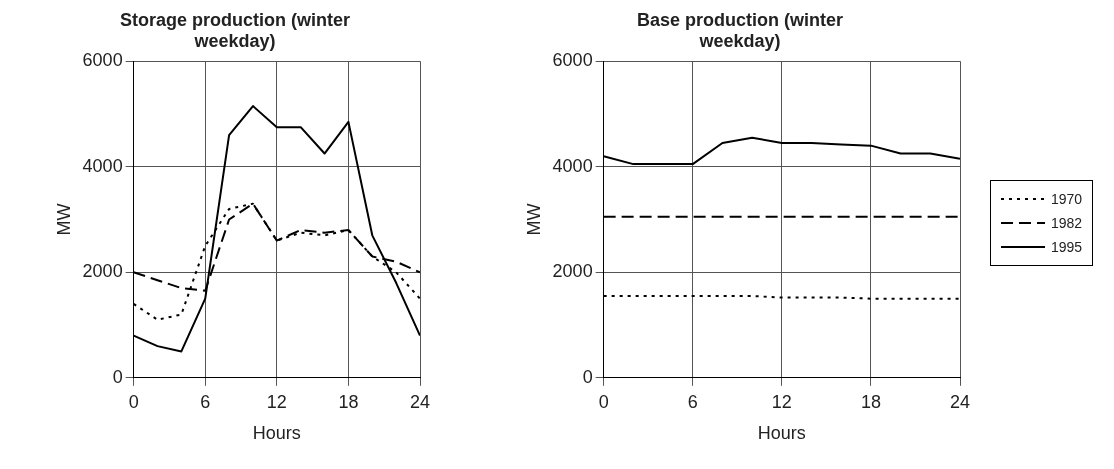  I want to click on chart-title: Storage production (winter weekday), so click(235, 30).